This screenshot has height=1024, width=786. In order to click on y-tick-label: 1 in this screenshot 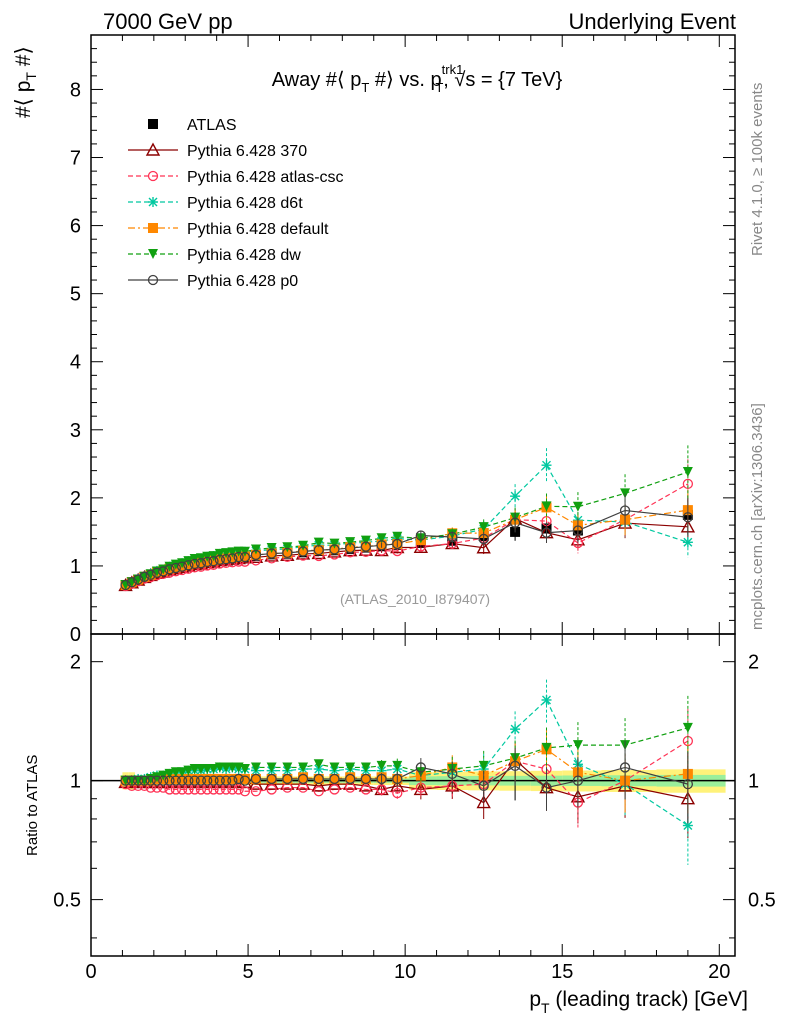, I will do `click(75, 567)`.